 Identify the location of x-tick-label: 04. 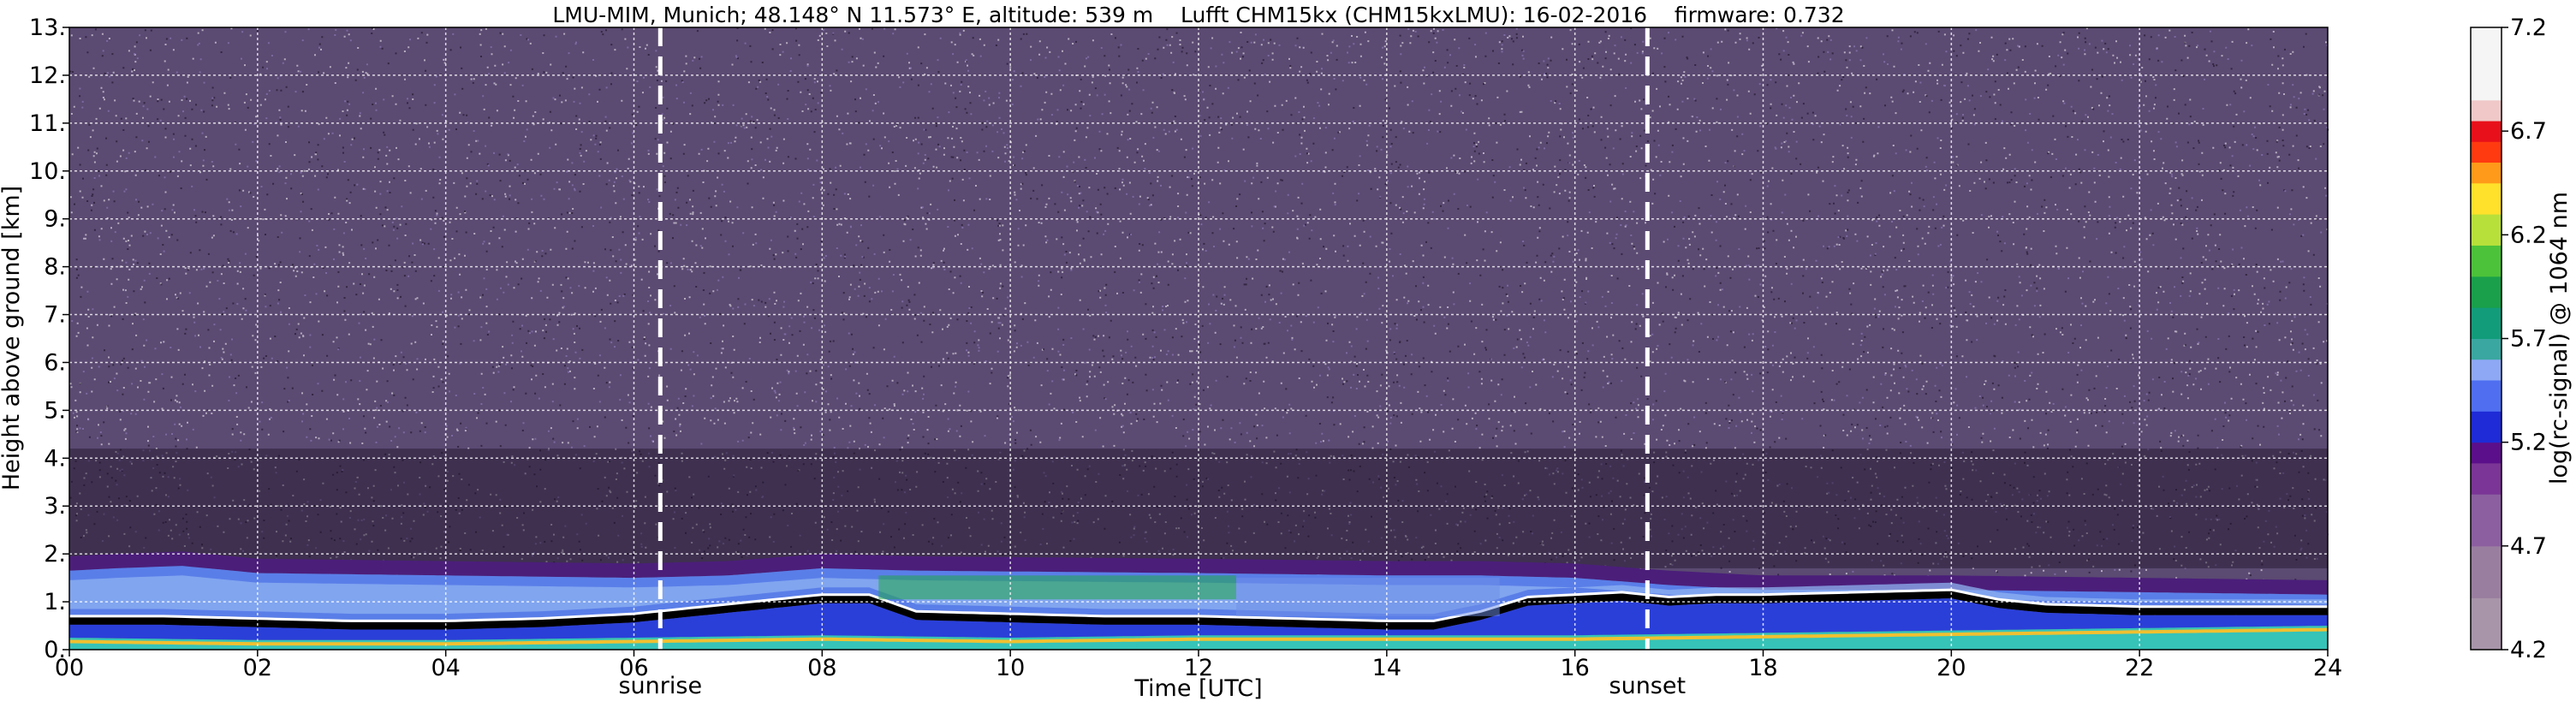
(446, 668).